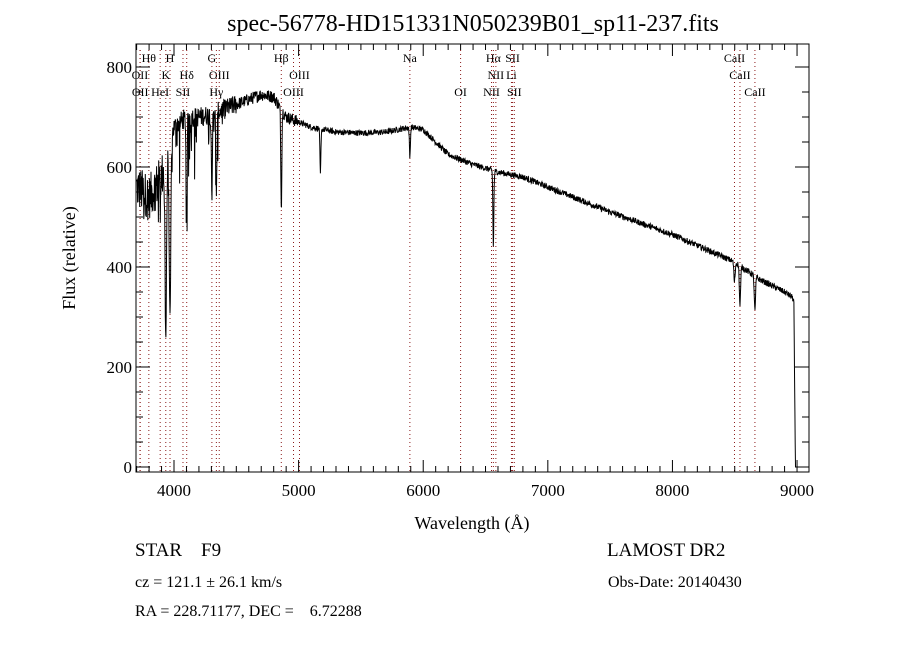  I want to click on line-marker-label: Hα, so click(494, 58).